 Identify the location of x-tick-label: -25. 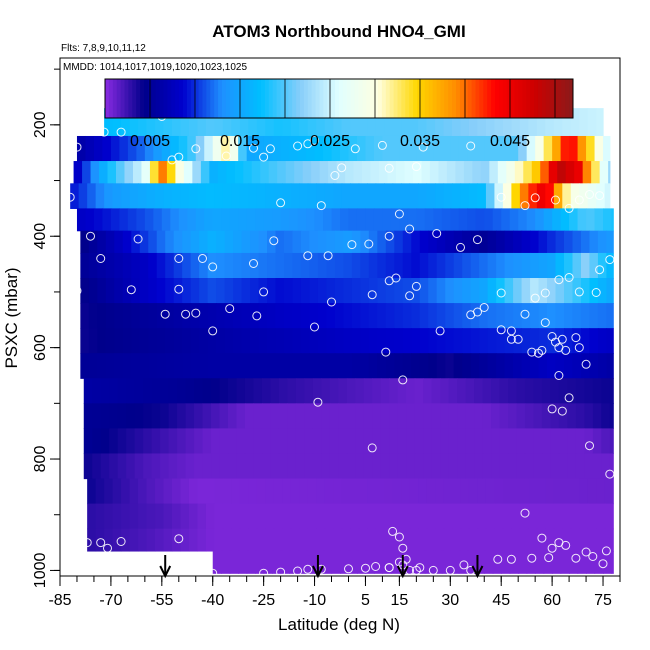
(263, 600).